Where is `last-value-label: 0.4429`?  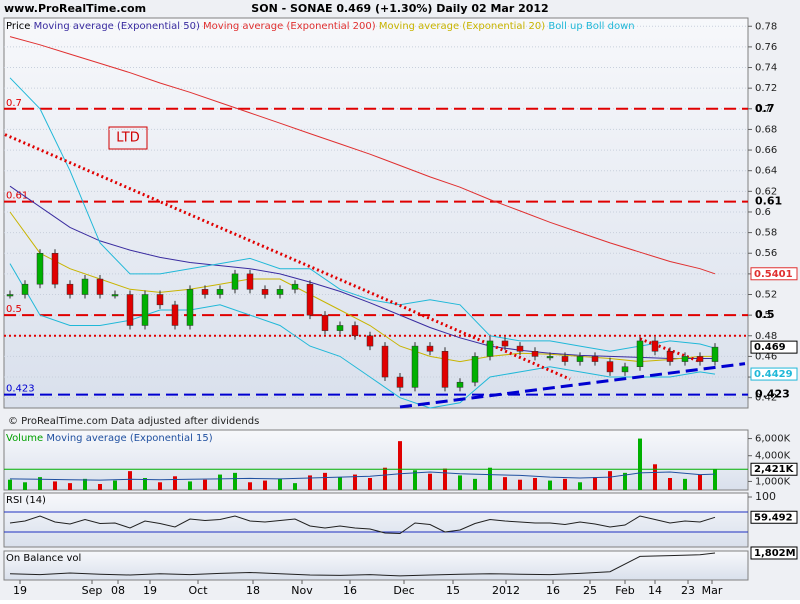
last-value-label: 0.4429 is located at coordinates (773, 374).